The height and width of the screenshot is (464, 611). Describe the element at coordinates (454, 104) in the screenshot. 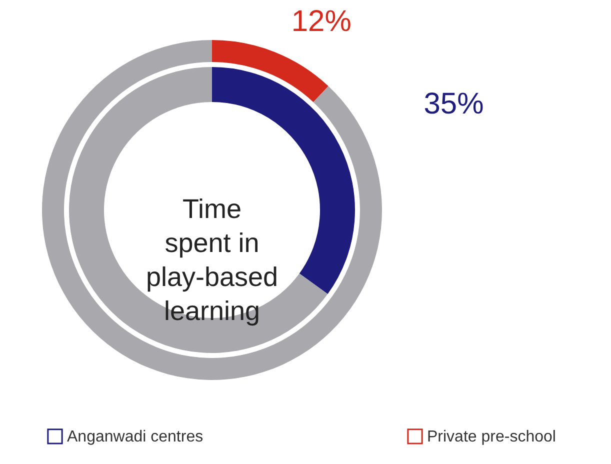

I see `data-label: 35%` at that location.